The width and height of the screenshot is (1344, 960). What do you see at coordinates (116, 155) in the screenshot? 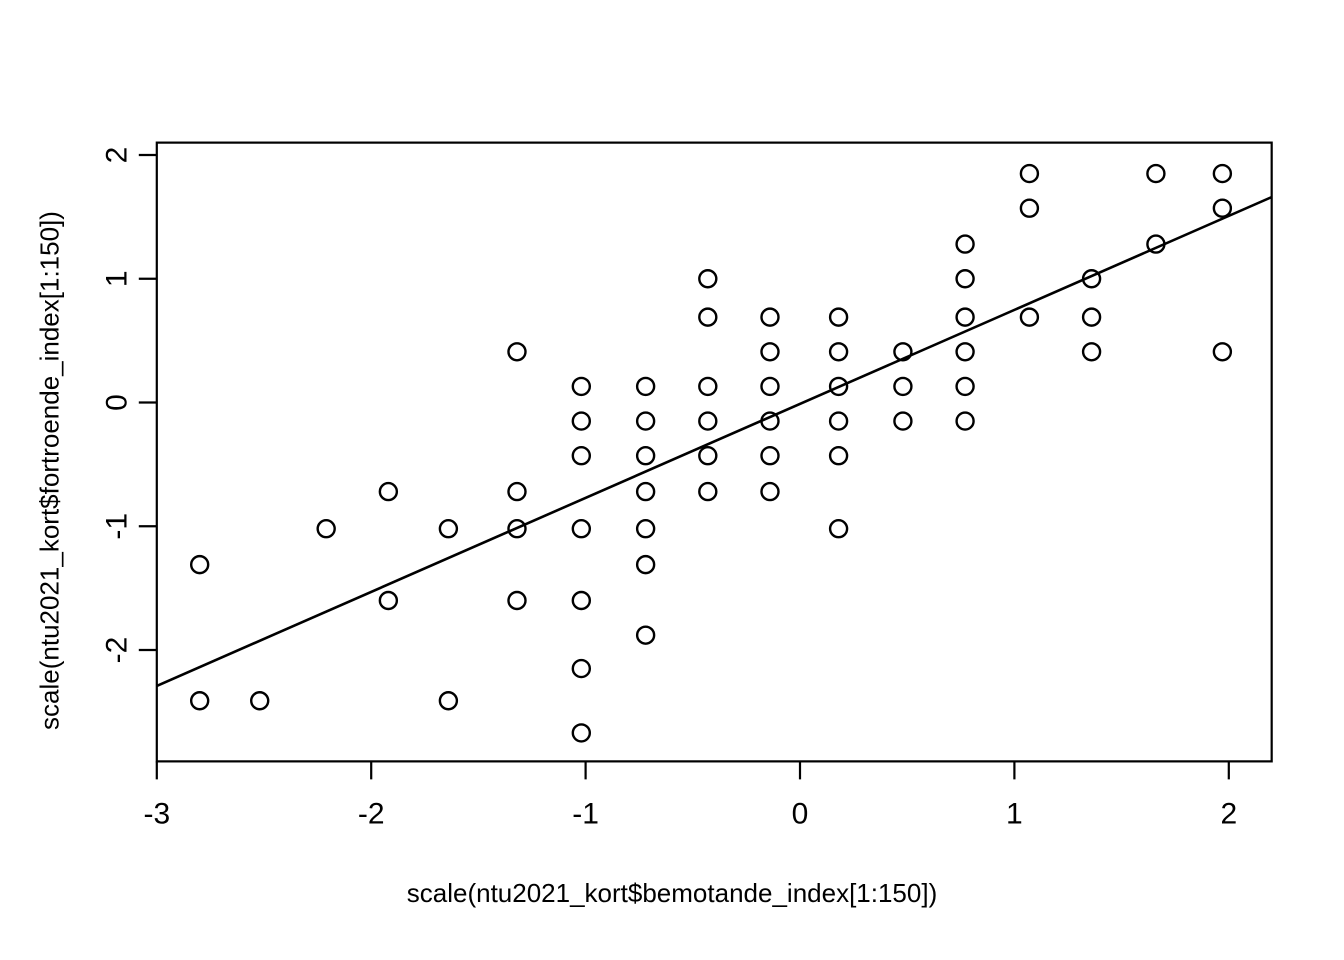
I see `y-axis-tick-label: 2` at bounding box center [116, 155].